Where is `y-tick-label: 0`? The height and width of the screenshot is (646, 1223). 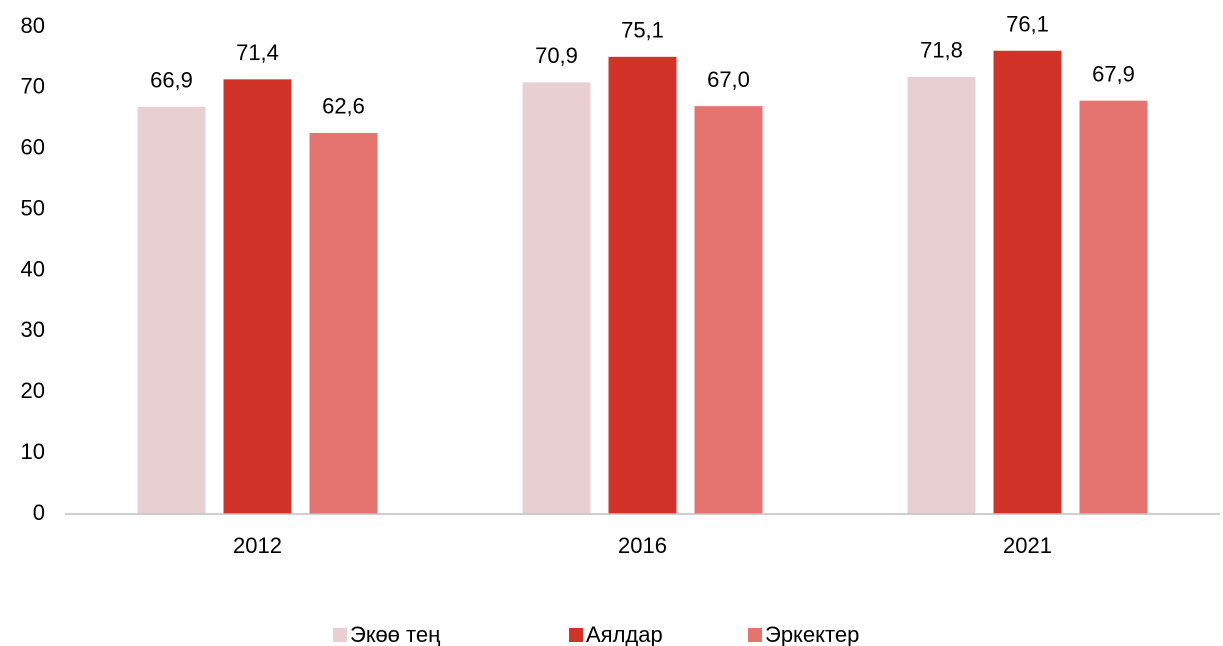
y-tick-label: 0 is located at coordinates (39, 512).